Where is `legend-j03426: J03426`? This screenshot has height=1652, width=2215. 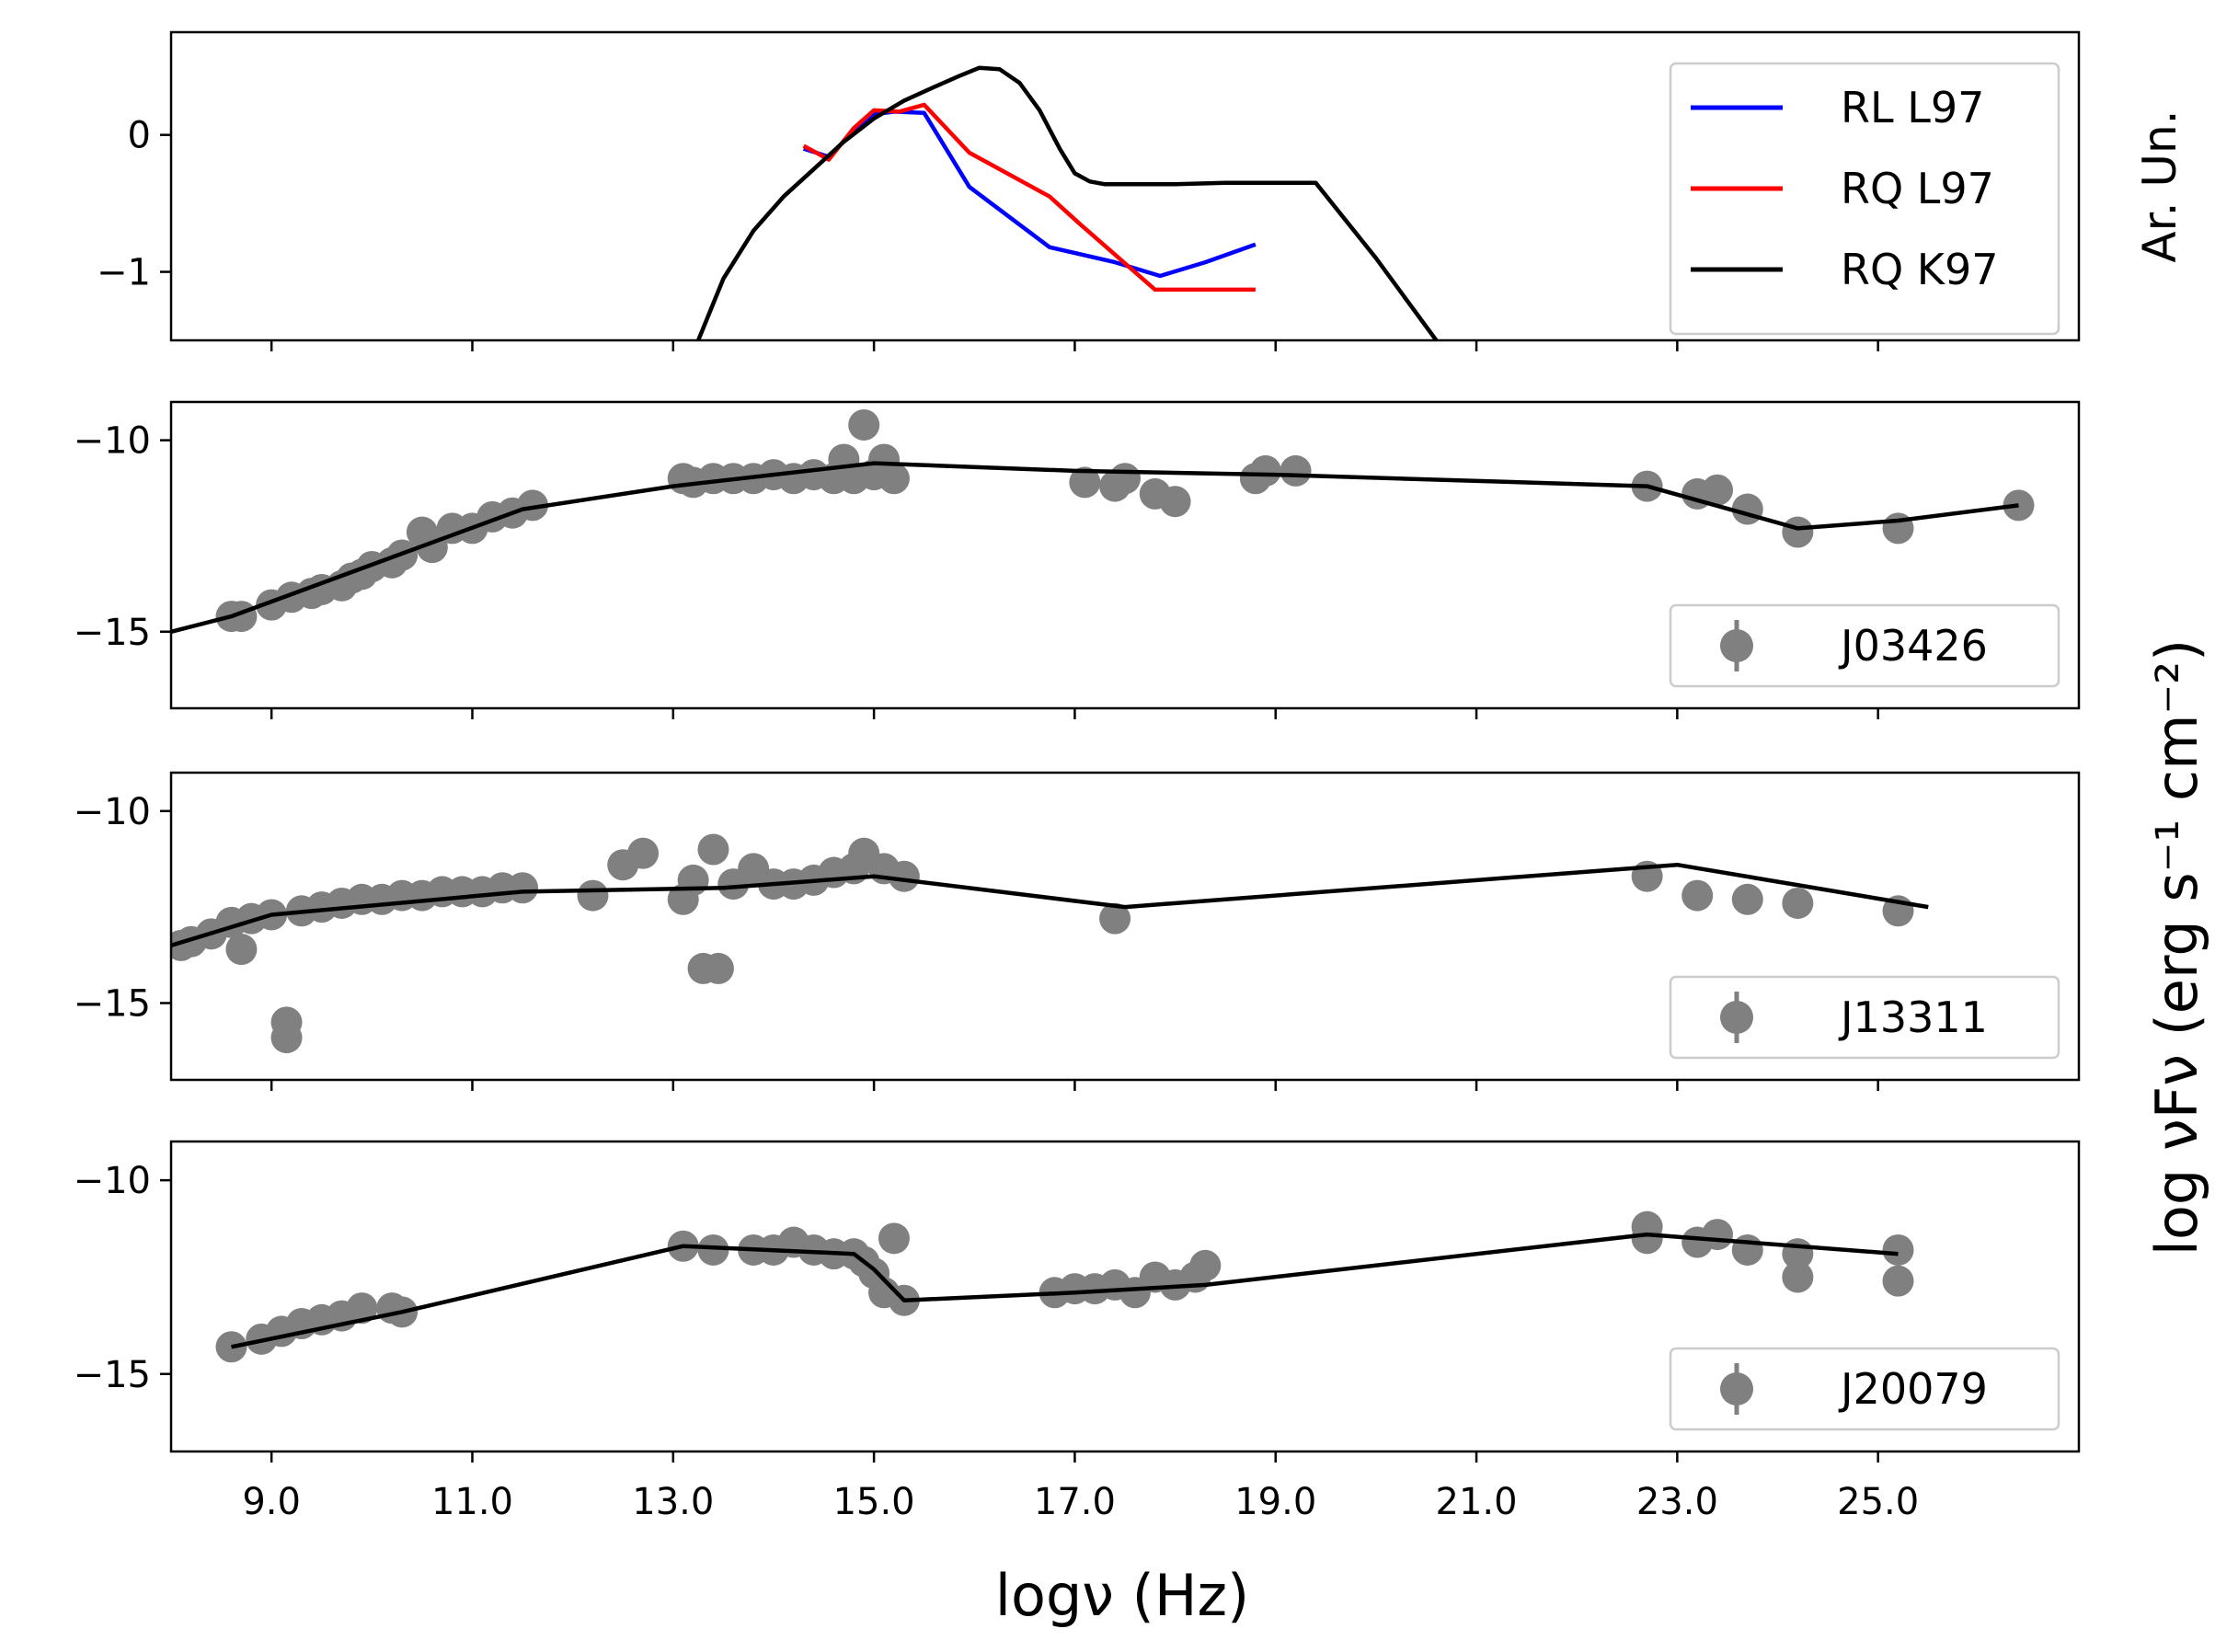 legend-j03426: J03426 is located at coordinates (1865, 645).